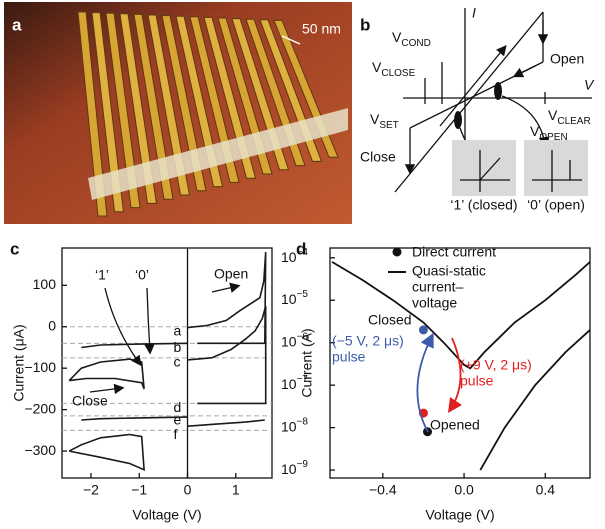  What do you see at coordinates (303, 294) in the screenshot?
I see `tick-exponent: −5` at bounding box center [303, 294].